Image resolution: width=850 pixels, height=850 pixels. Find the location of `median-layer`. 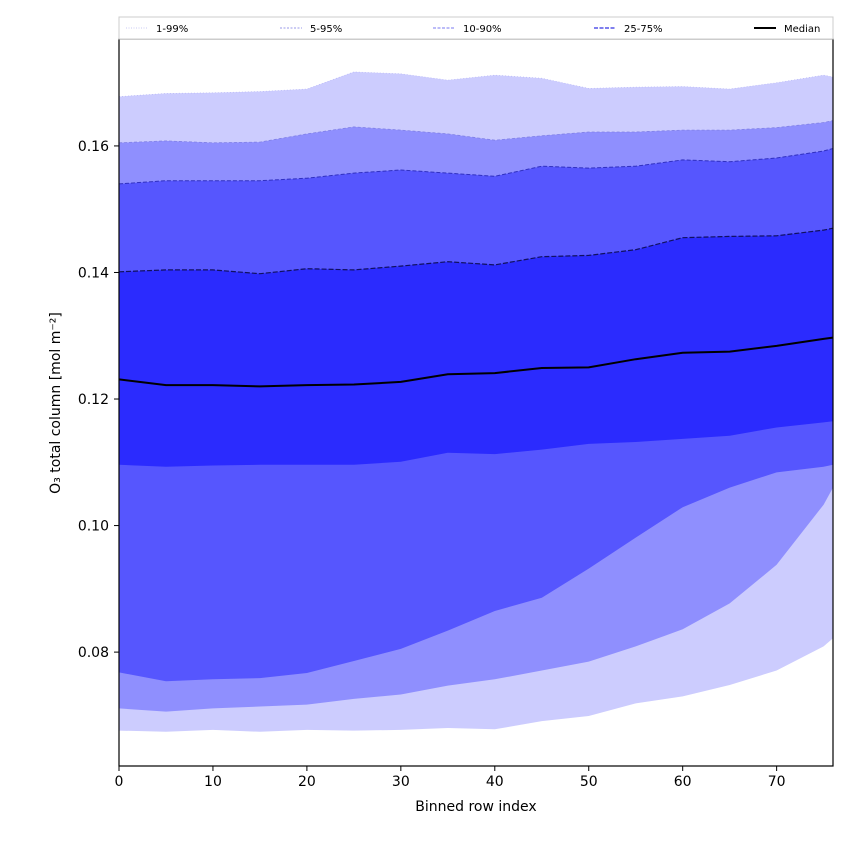

median-layer is located at coordinates (476, 362).